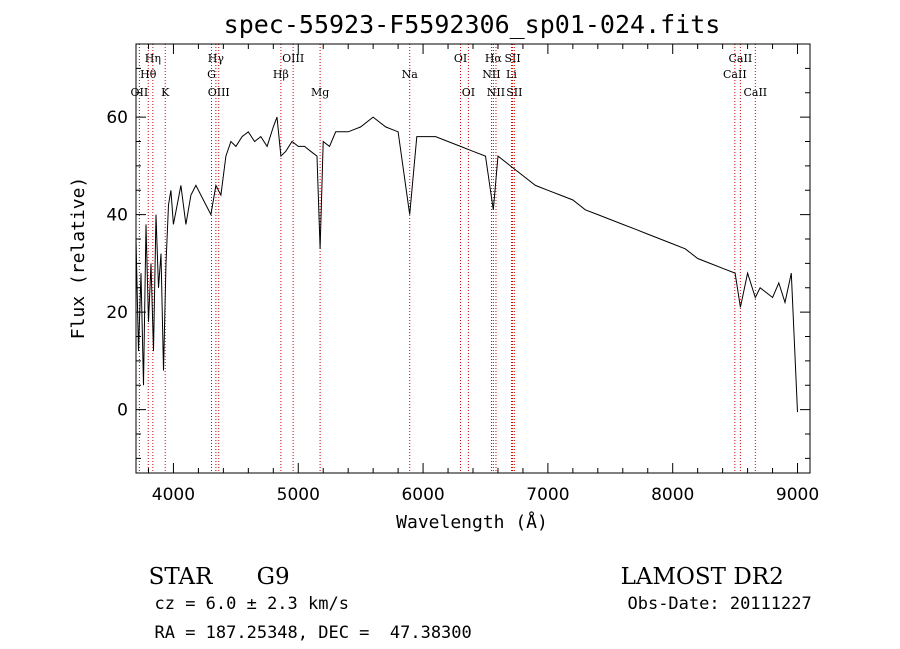 The image size is (900, 649). What do you see at coordinates (472, 24) in the screenshot?
I see `chart-title: spec-55923-F5592306_sp01-024.fits` at bounding box center [472, 24].